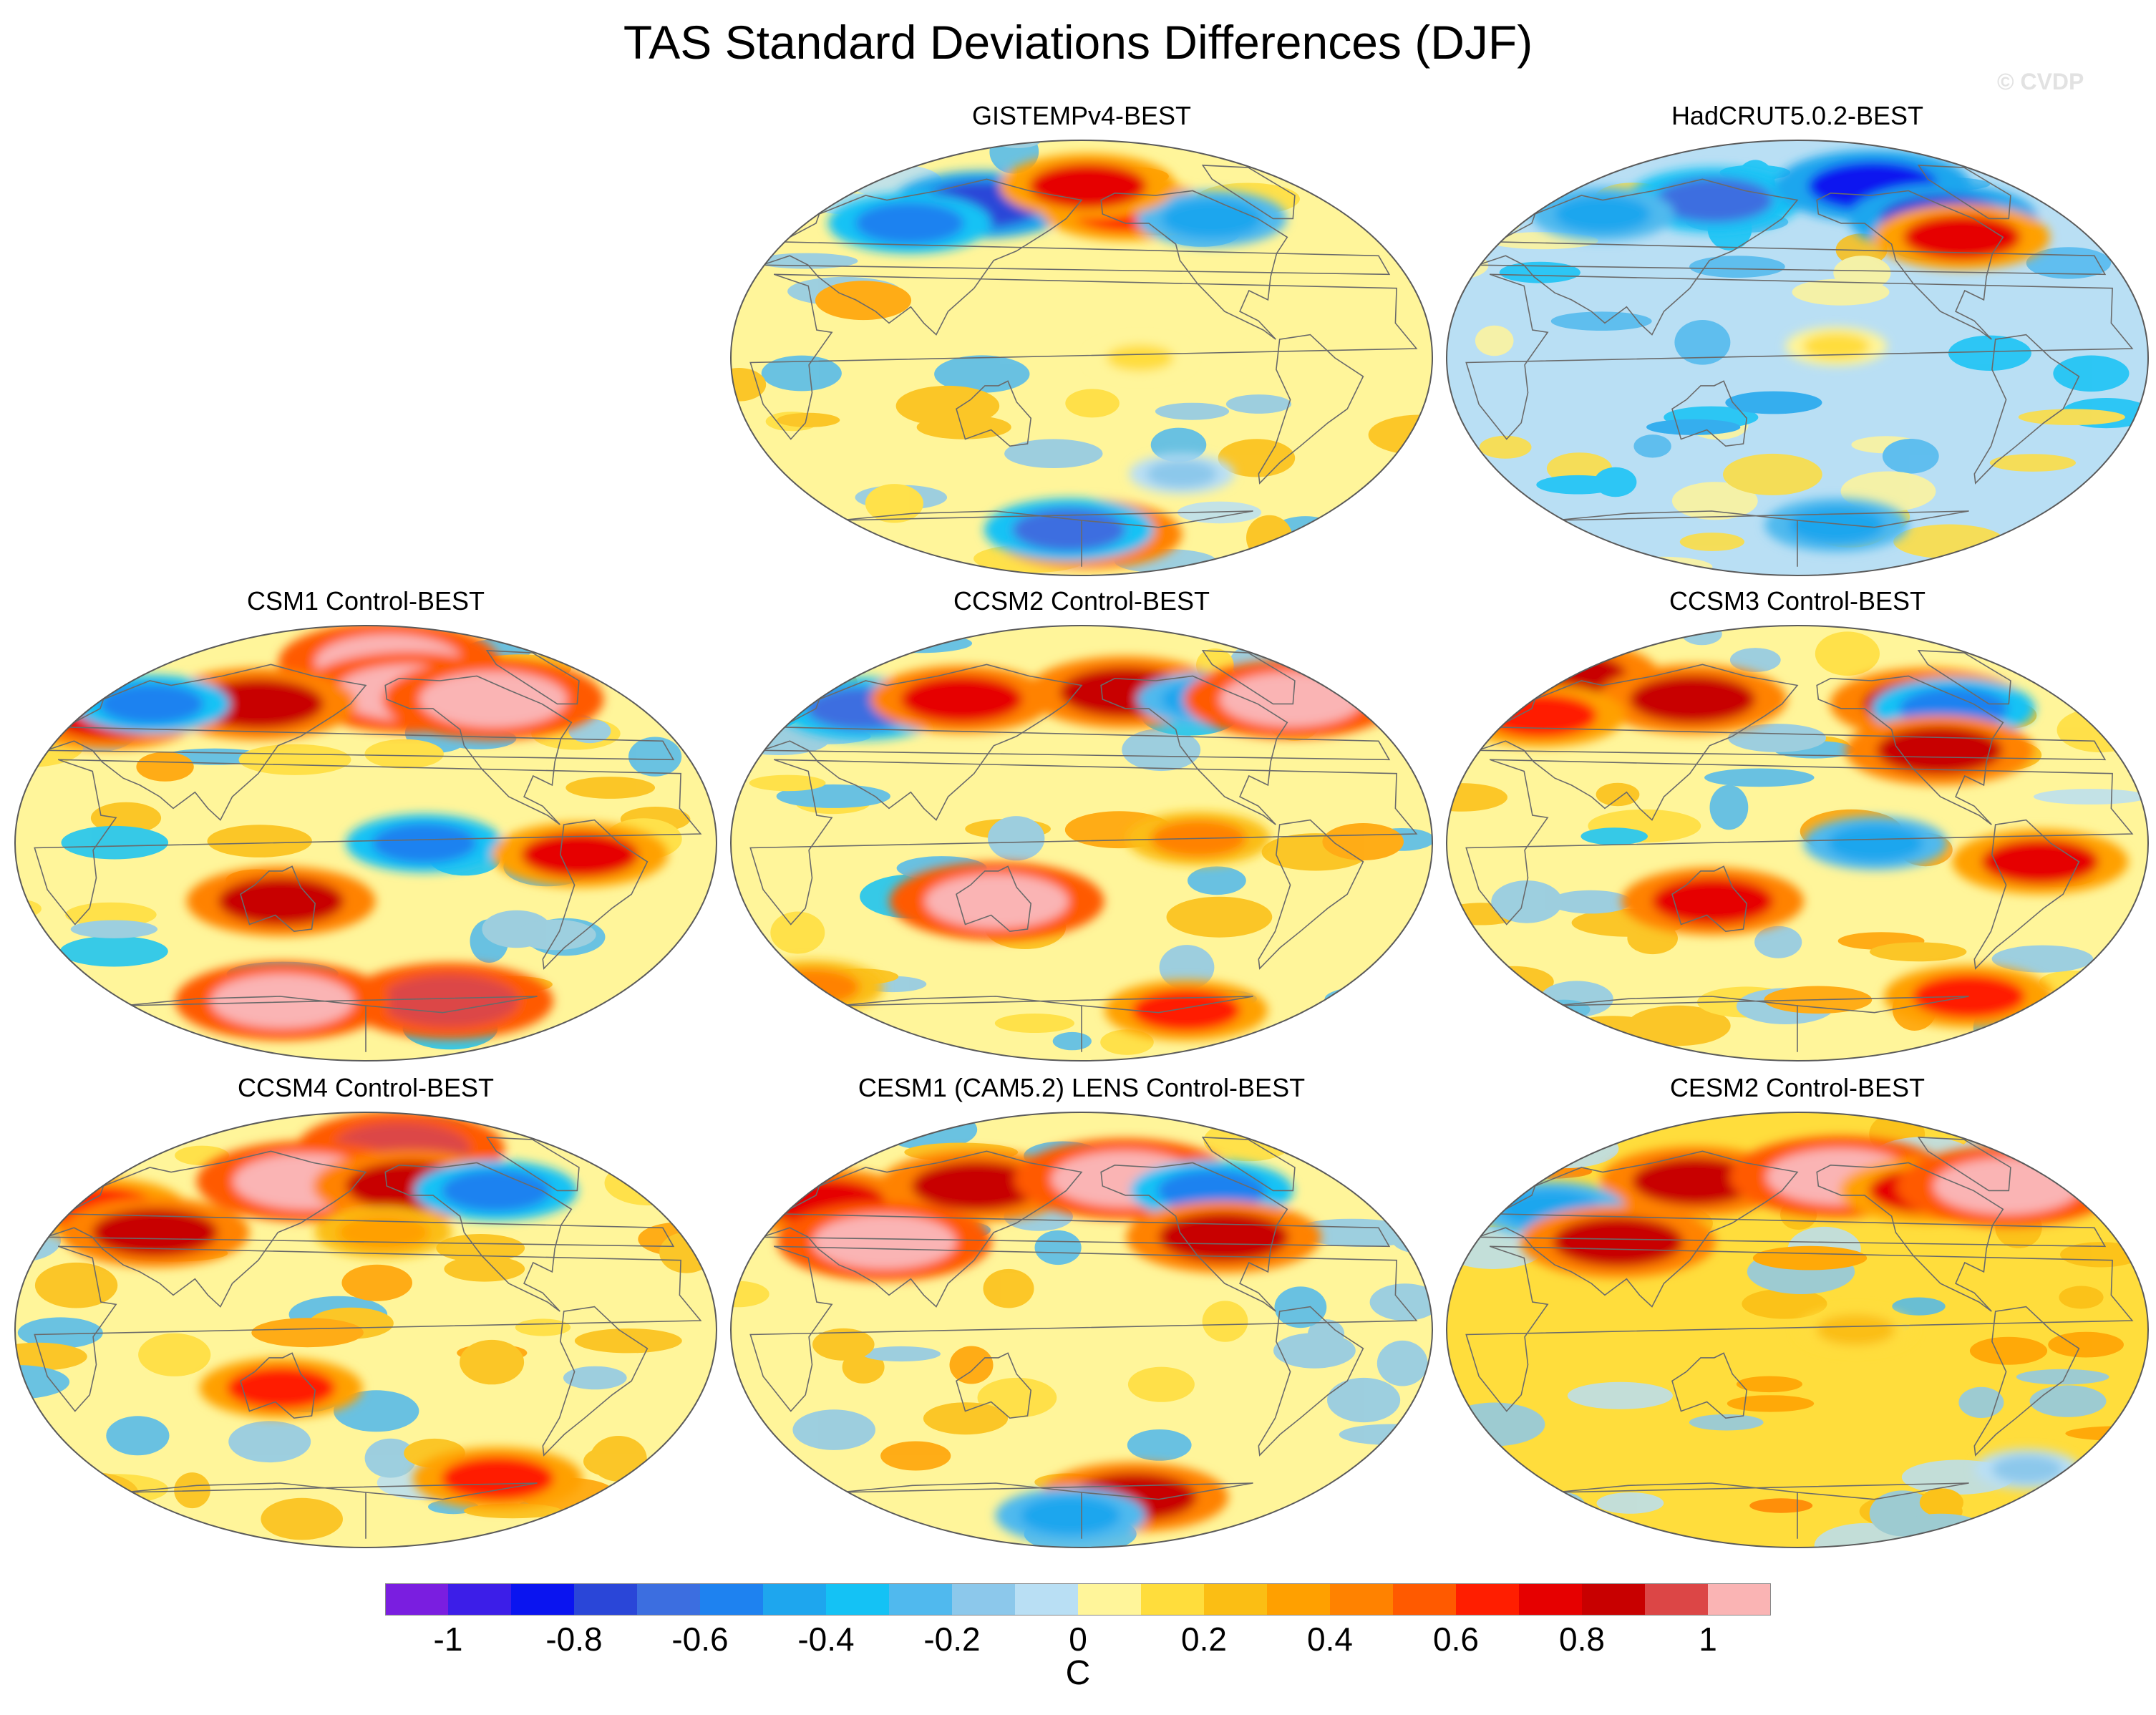 This screenshot has width=2156, height=1715. I want to click on continent-outlines, so click(1800, 366).